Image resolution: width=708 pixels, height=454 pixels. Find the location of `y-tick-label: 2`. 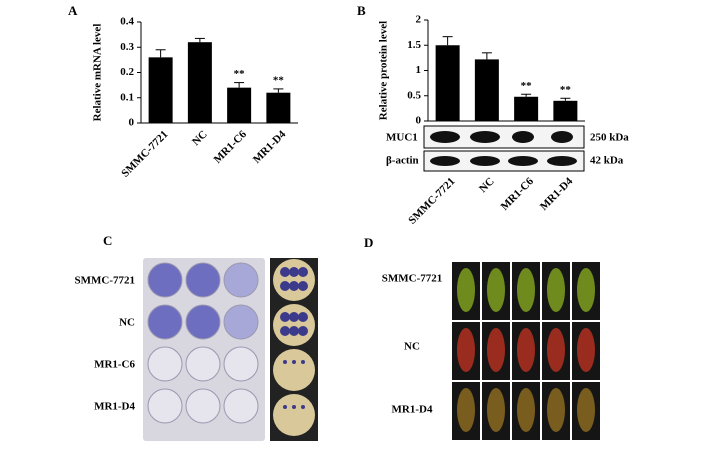

y-tick-label: 2 is located at coordinates (419, 20).